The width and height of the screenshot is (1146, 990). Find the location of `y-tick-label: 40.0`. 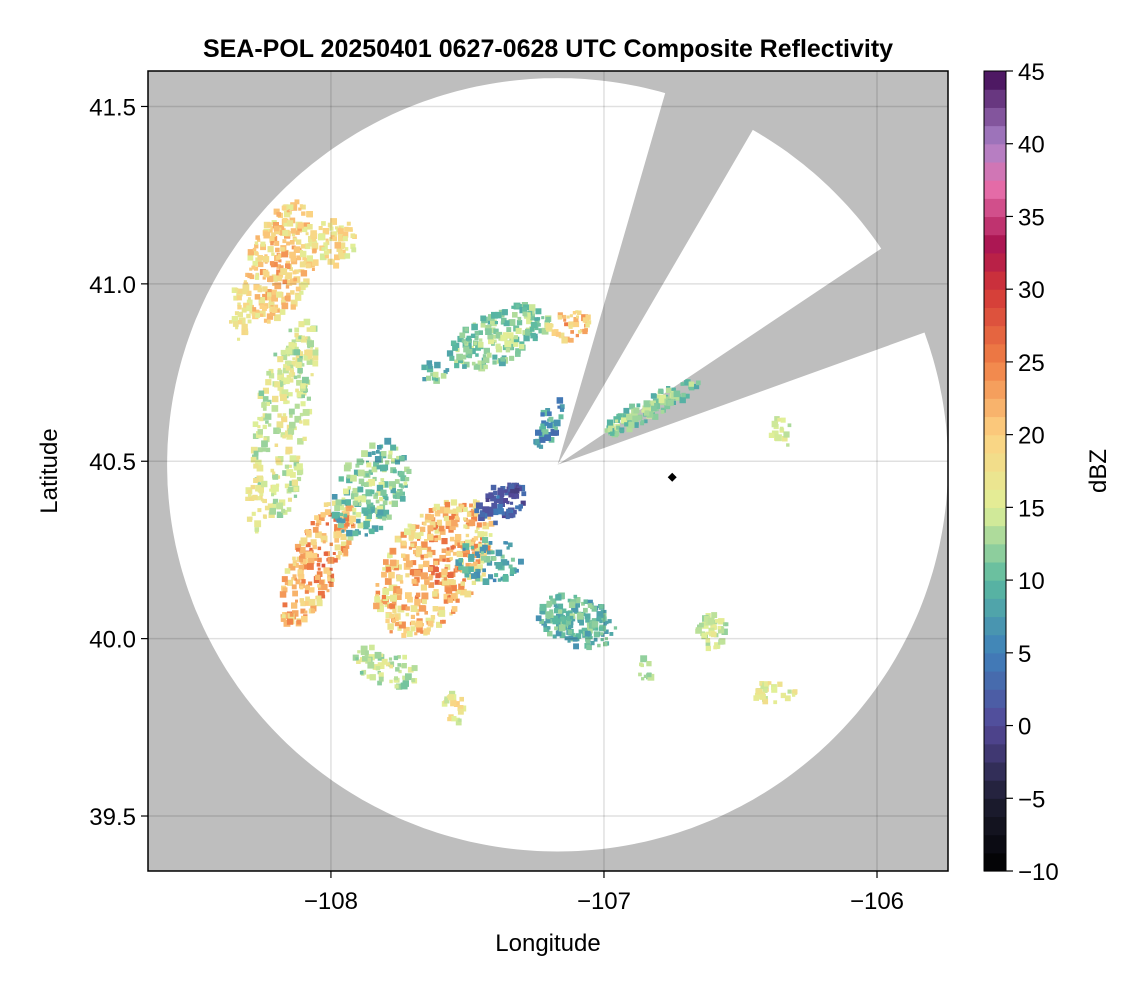

y-tick-label: 40.0 is located at coordinates (112, 640).